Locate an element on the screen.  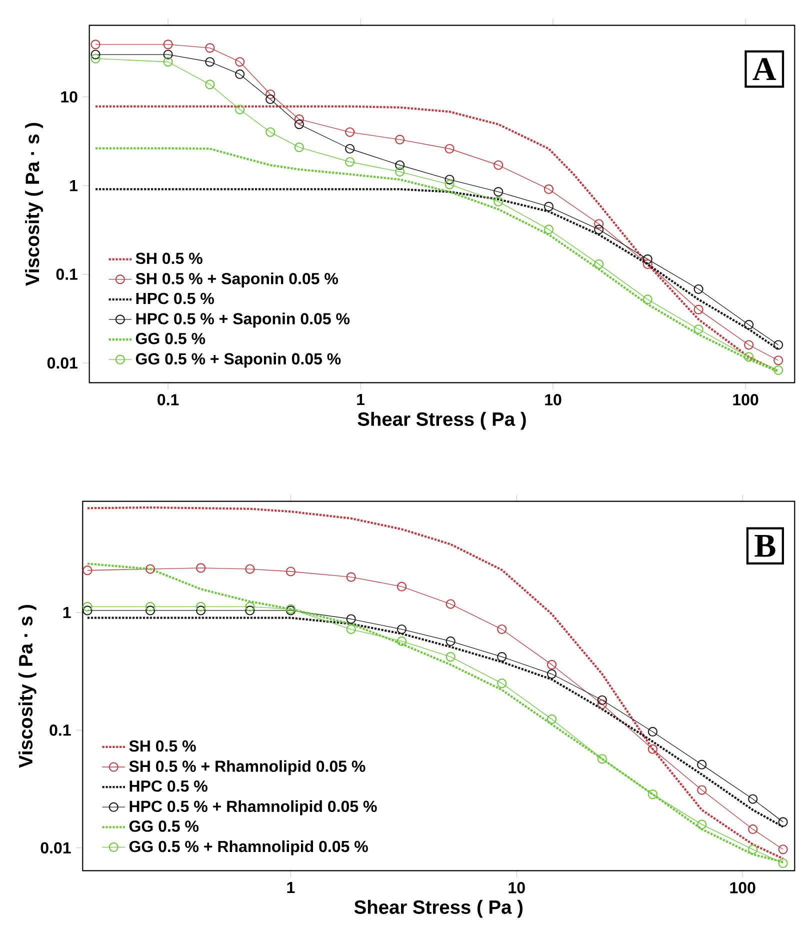
annotation: B is located at coordinates (765, 545).